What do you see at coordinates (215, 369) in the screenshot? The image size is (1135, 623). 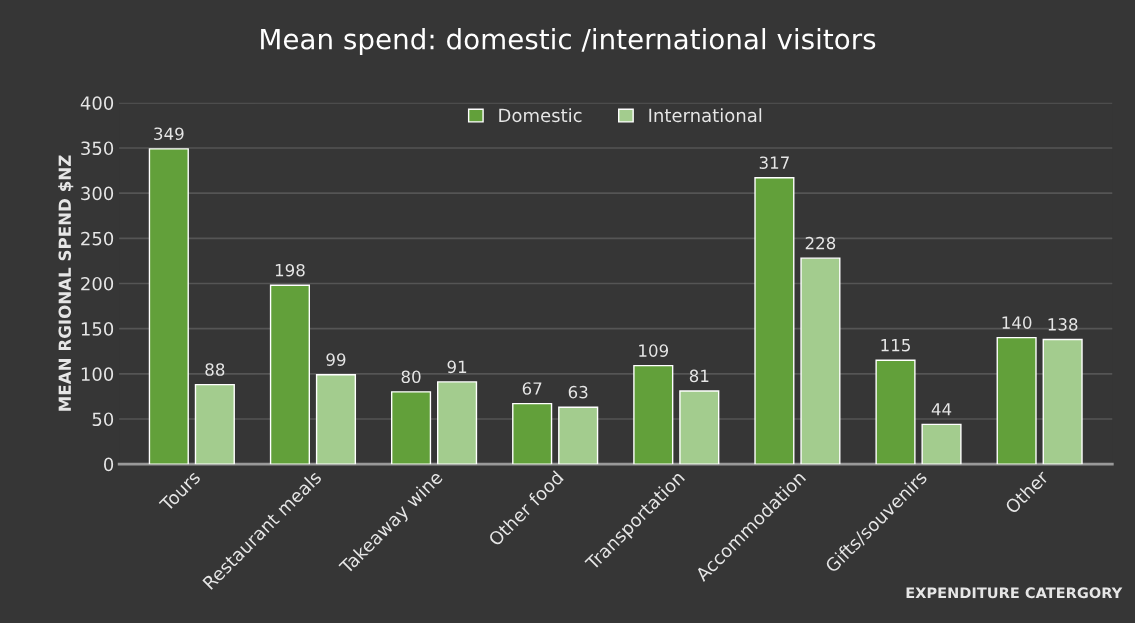 I see `data-label: 88` at bounding box center [215, 369].